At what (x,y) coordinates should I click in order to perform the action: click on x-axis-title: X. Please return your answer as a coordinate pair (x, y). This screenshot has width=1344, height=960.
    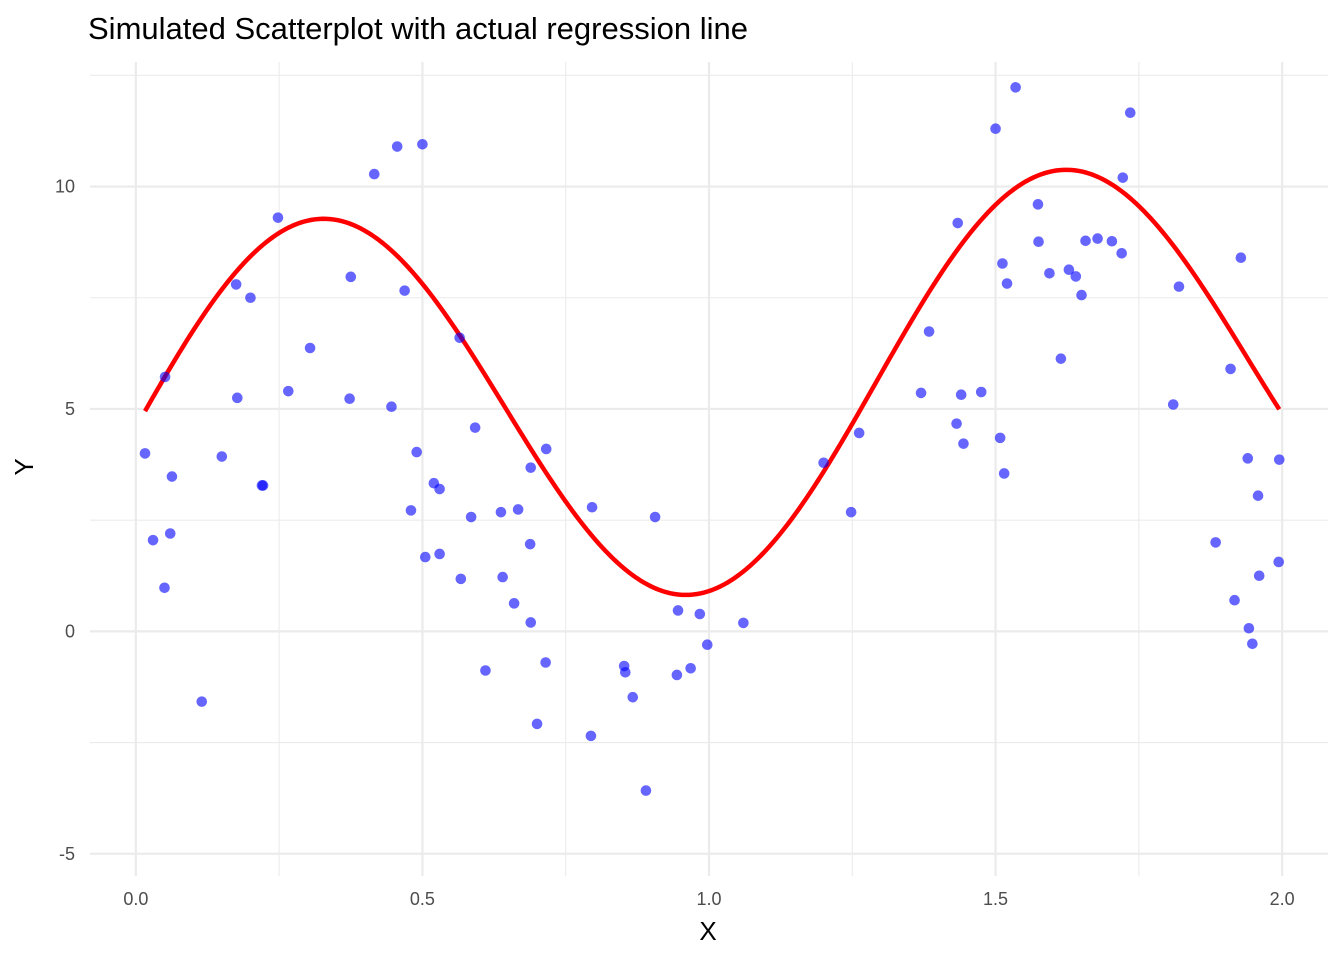
    Looking at the image, I should click on (707, 931).